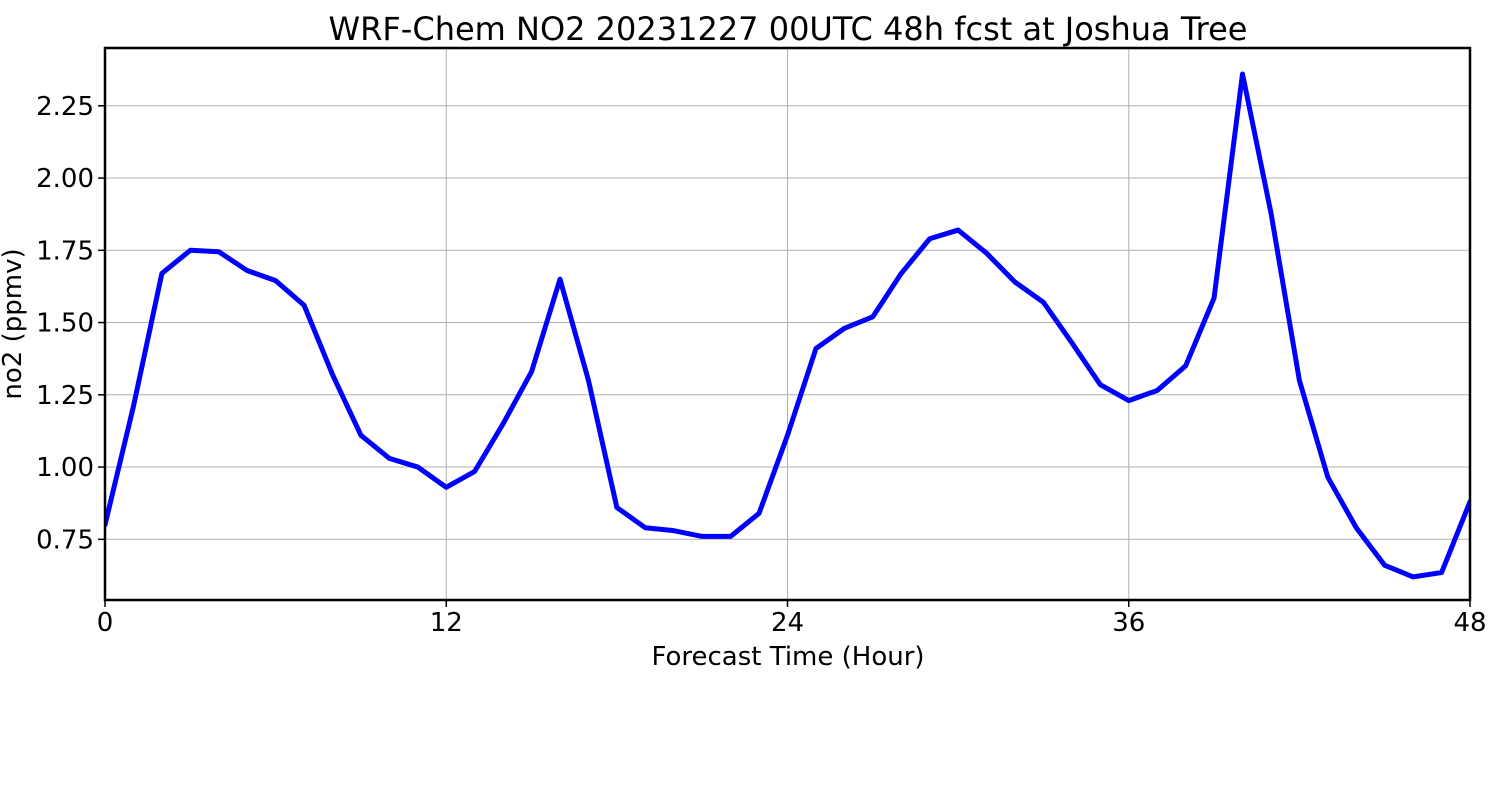 The width and height of the screenshot is (1500, 800). I want to click on y-tick-label: 2.25, so click(65, 107).